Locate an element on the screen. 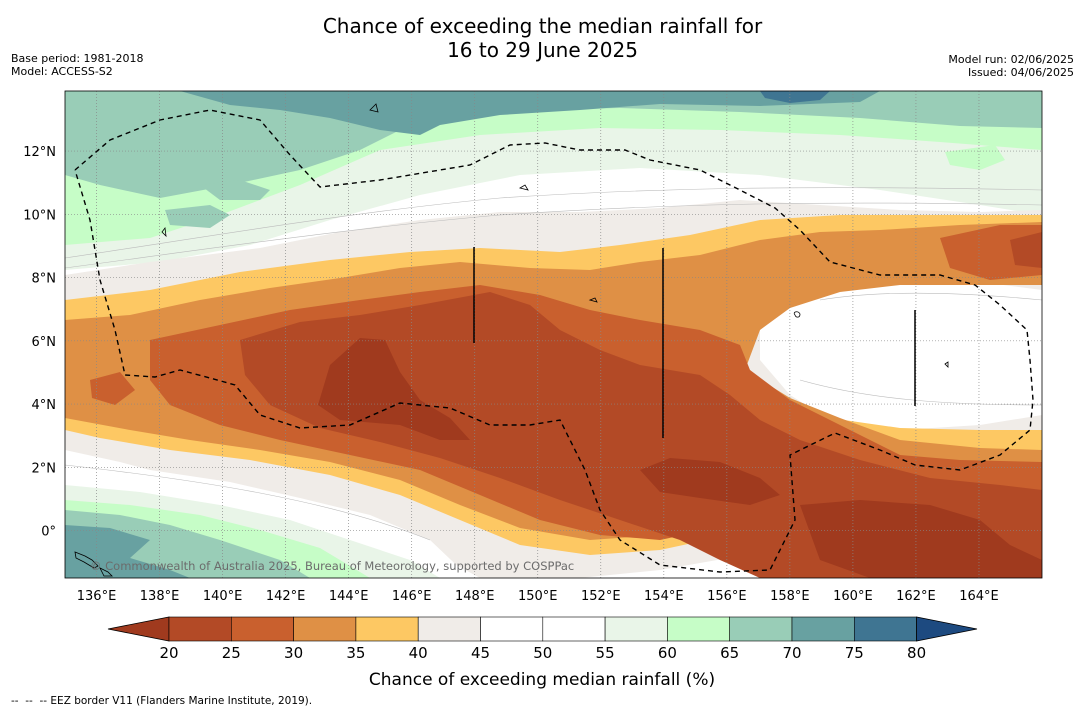  lat-tick-label: 8°N is located at coordinates (44, 279).